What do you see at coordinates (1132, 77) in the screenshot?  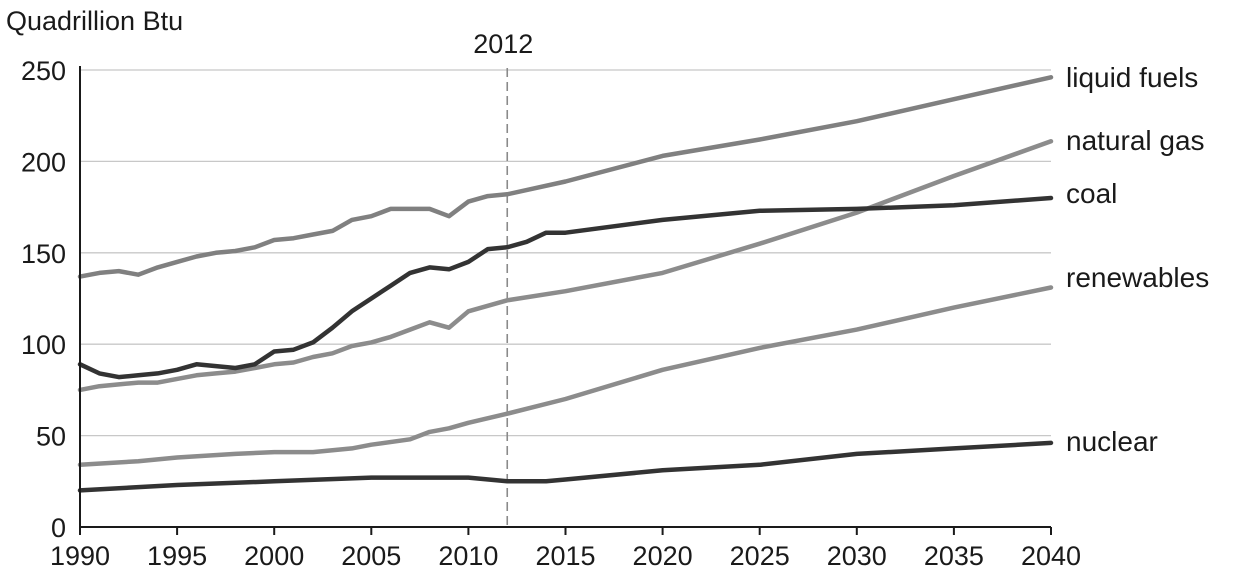 I see `series-label-liquid-fuels: liquid fuels` at bounding box center [1132, 77].